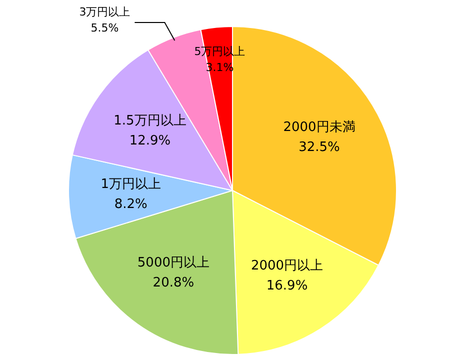 This screenshot has width=465, height=357. Describe the element at coordinates (319, 147) in the screenshot. I see `data-label: 32.5%` at that location.